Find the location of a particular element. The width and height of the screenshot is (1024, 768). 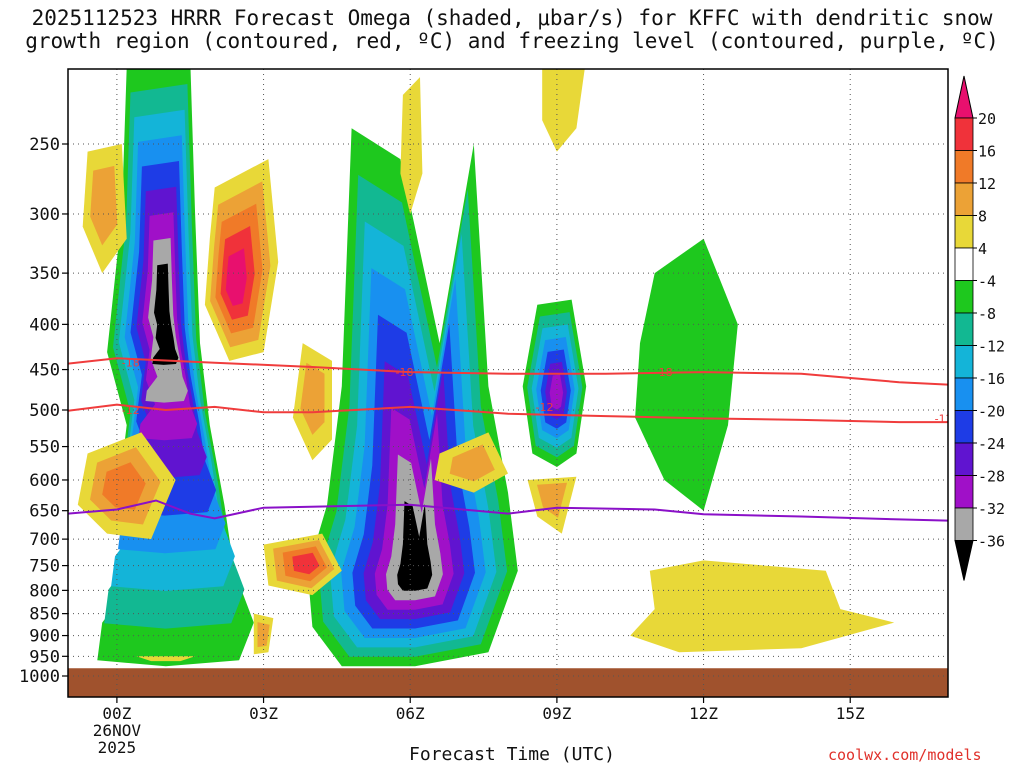

terrain-surface is located at coordinates (508, 682).